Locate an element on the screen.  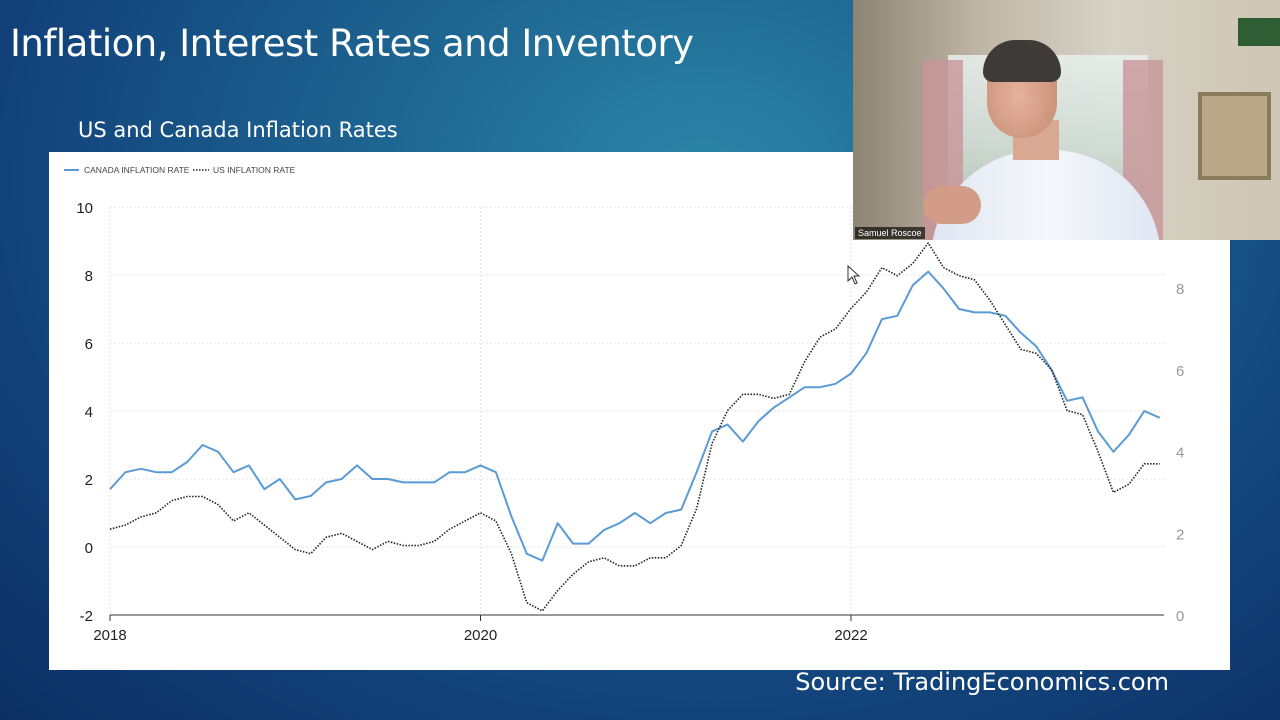
right-axis-tick-label: 0 is located at coordinates (1180, 616).